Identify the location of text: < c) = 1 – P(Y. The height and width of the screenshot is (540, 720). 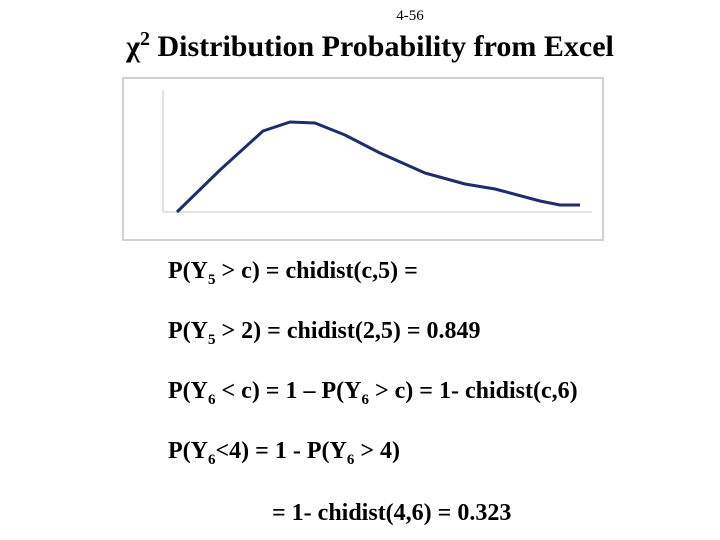
(288, 391).